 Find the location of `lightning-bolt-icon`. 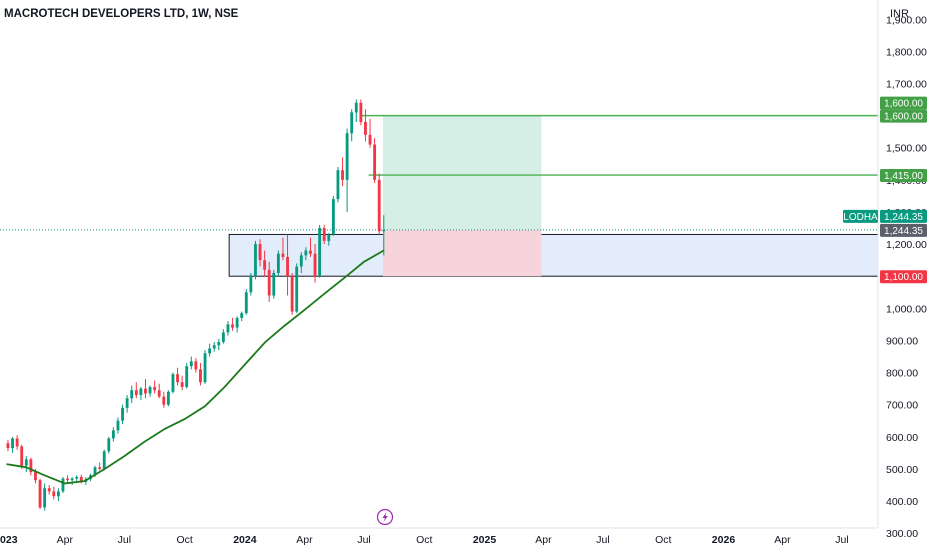

lightning-bolt-icon is located at coordinates (385, 517).